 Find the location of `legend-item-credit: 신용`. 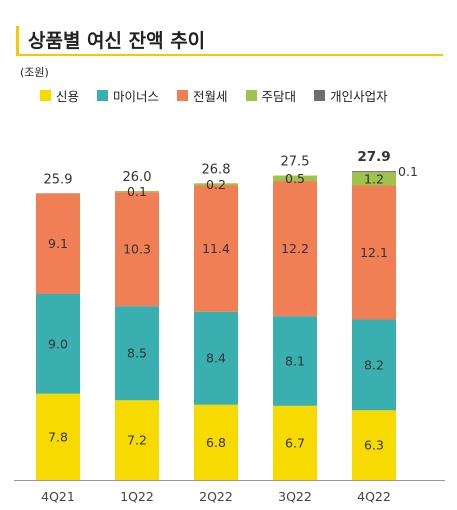

legend-item-credit: 신용 is located at coordinates (59, 95).